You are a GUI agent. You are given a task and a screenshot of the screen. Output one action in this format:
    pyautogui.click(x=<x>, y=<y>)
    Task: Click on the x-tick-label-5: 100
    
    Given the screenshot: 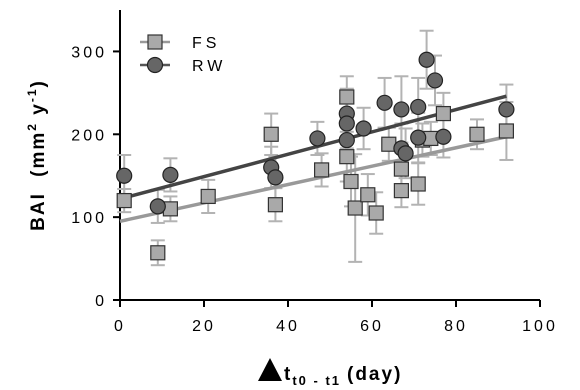 What is the action you would take?
    pyautogui.click(x=540, y=326)
    